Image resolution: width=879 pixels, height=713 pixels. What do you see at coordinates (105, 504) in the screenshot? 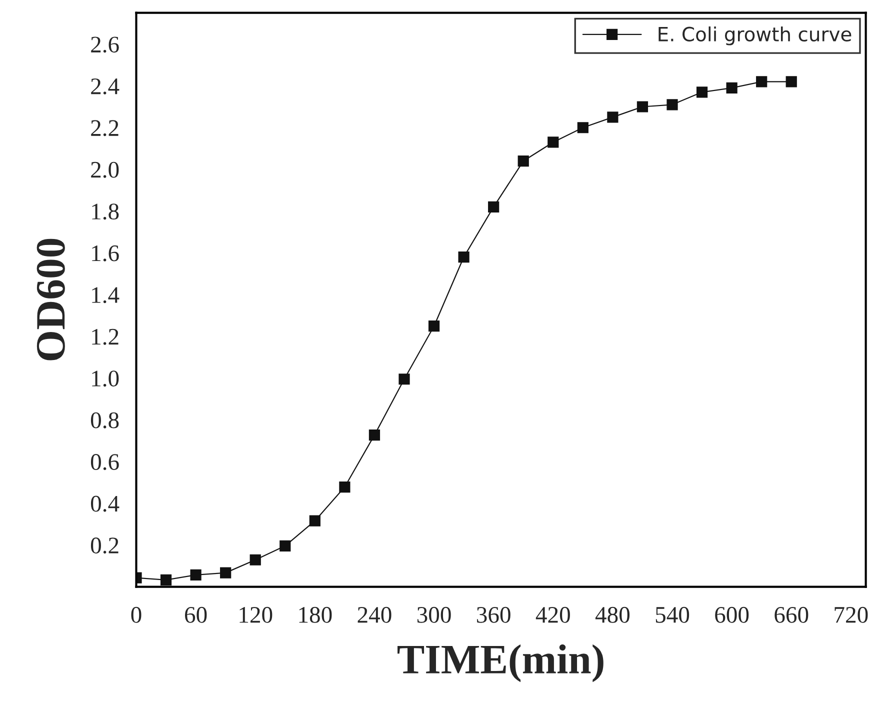
I see `y-tick-label: 0.4` at bounding box center [105, 504].